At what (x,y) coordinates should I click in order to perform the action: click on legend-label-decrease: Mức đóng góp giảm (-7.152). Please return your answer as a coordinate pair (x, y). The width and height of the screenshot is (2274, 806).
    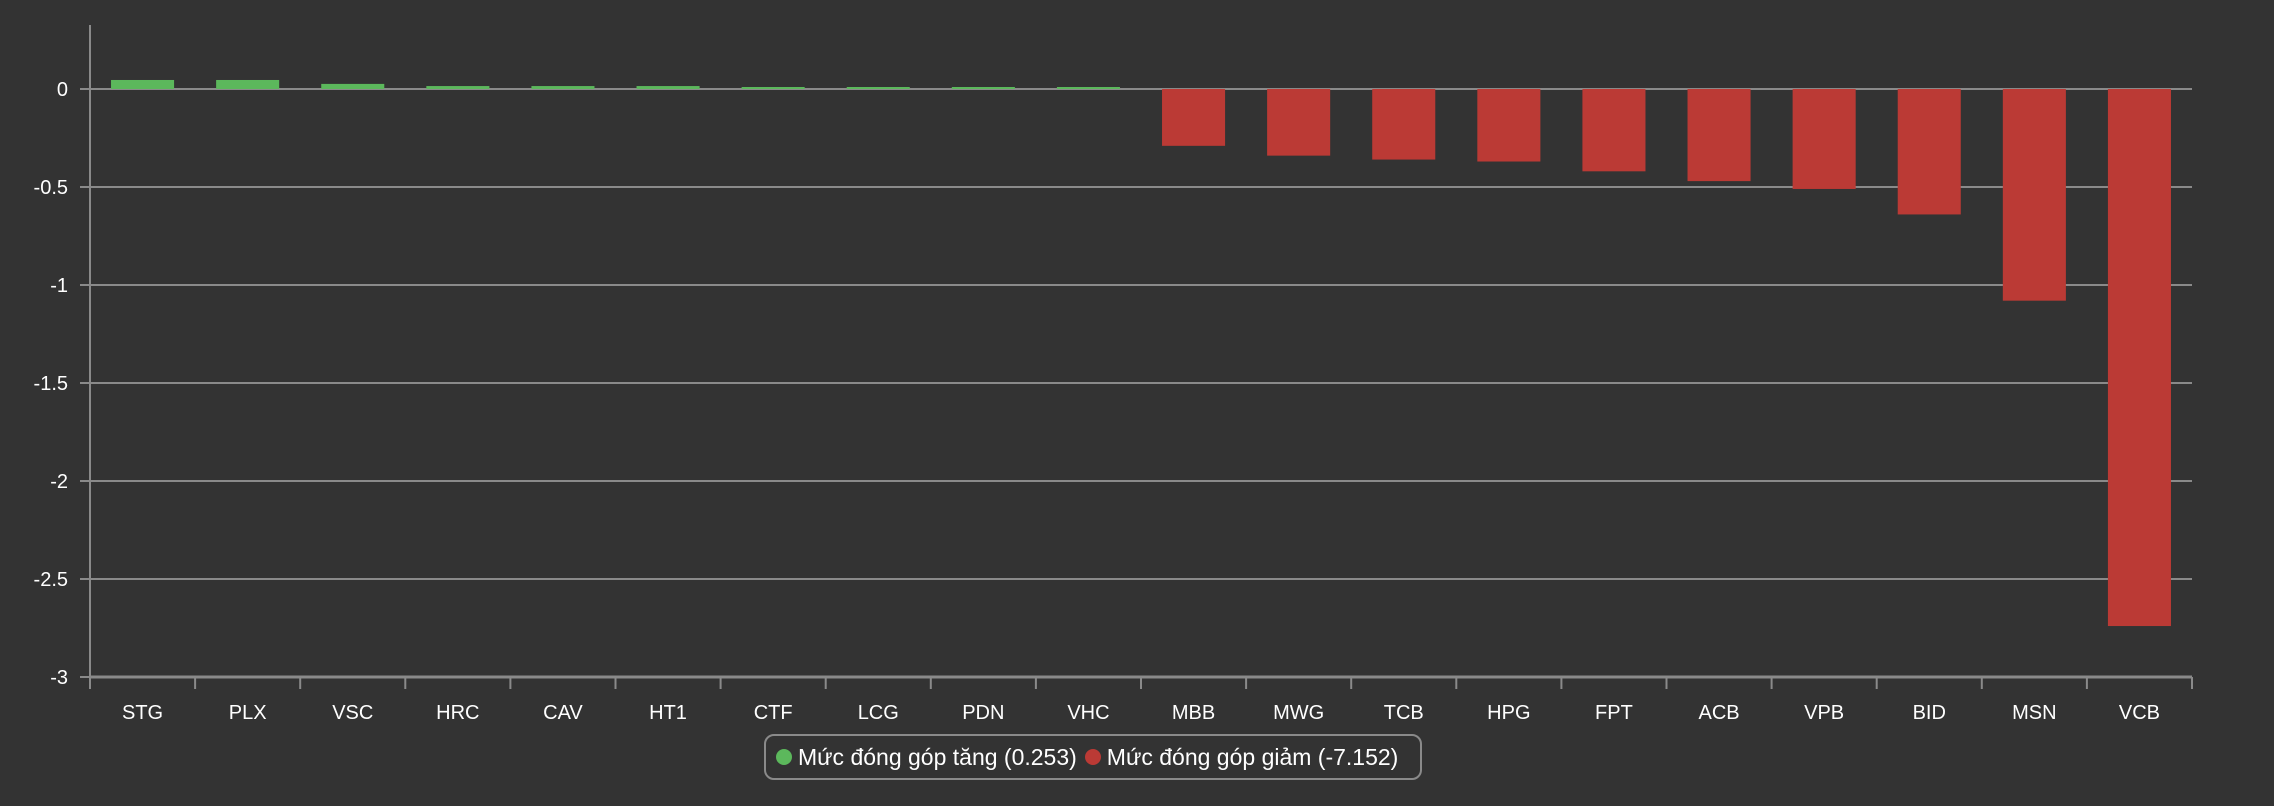
    Looking at the image, I should click on (1252, 756).